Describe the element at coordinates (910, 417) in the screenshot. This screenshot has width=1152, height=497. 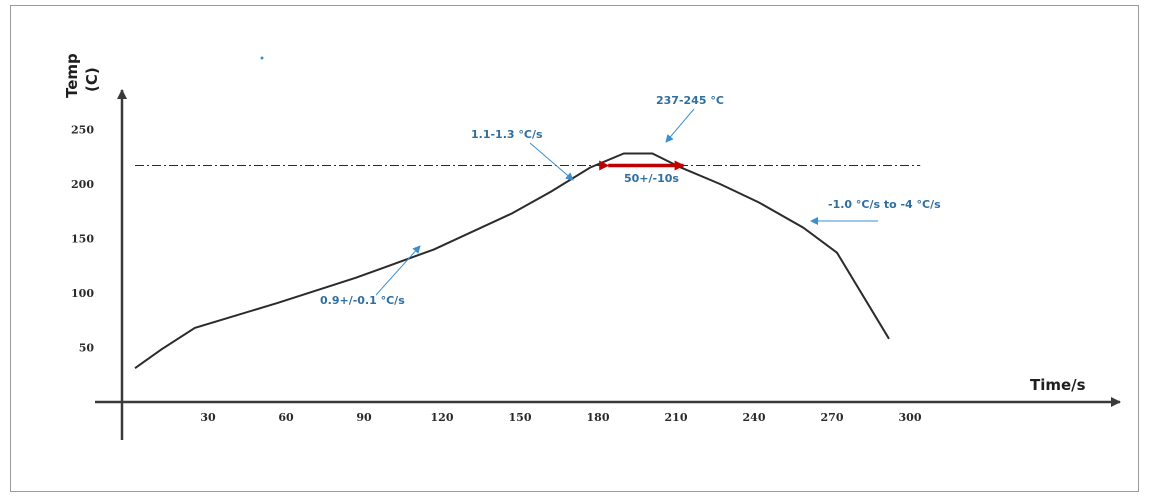
I see `x-tick-label: 300` at that location.